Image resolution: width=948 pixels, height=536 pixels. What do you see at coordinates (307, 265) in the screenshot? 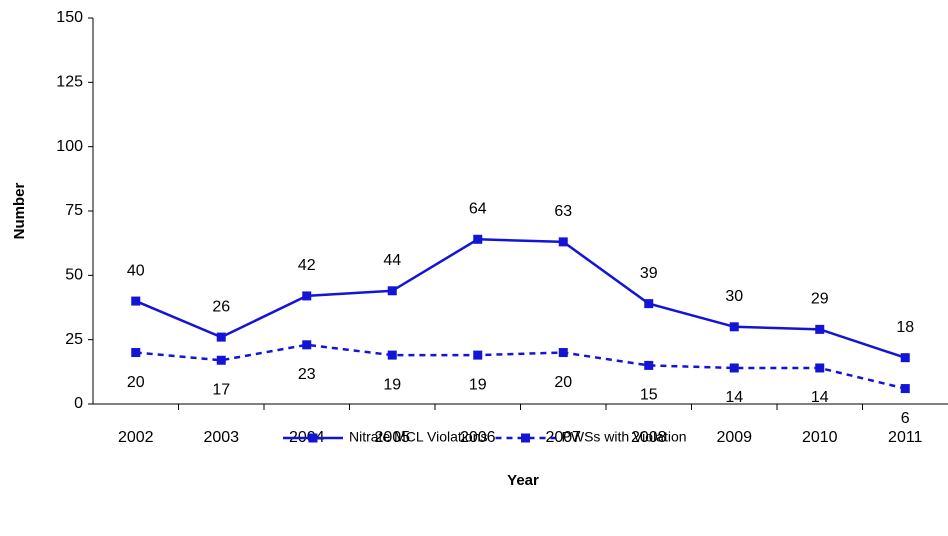
I see `data-label: 42` at bounding box center [307, 265].